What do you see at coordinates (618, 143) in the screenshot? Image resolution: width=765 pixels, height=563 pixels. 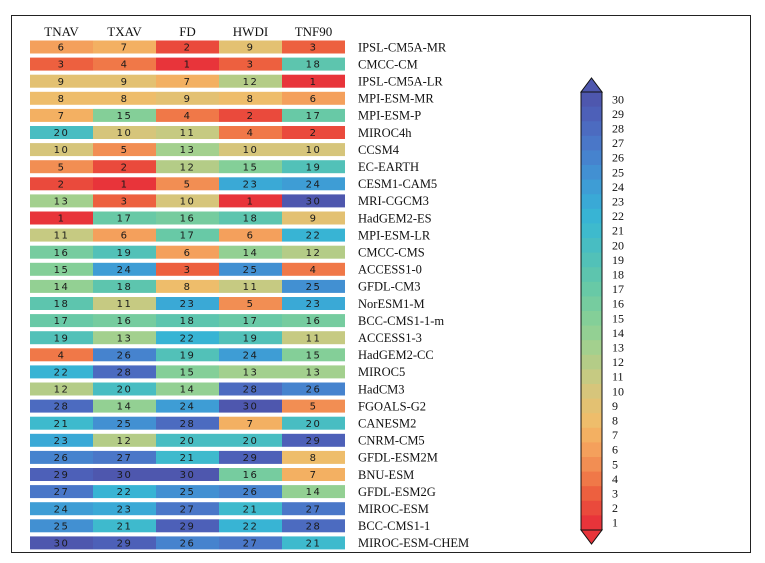 I see `colorbar-tick-label: 27` at bounding box center [618, 143].